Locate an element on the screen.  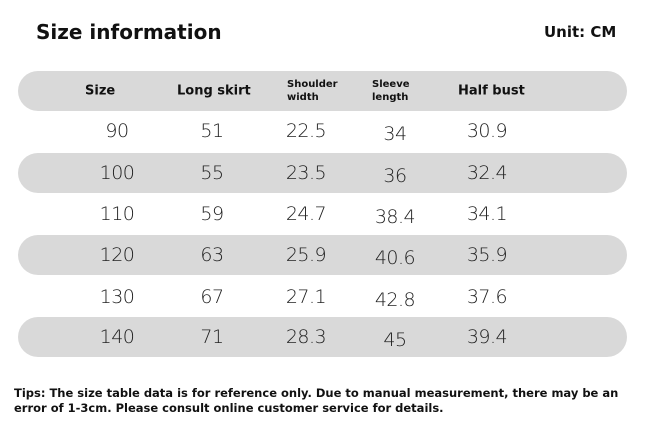
table-cell: 37.6 is located at coordinates (487, 297).